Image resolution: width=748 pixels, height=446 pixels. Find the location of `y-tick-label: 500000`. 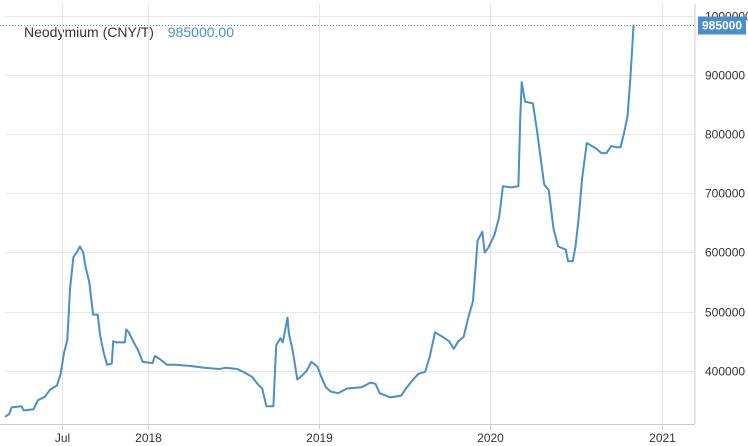

y-tick-label: 500000 is located at coordinates (725, 313).